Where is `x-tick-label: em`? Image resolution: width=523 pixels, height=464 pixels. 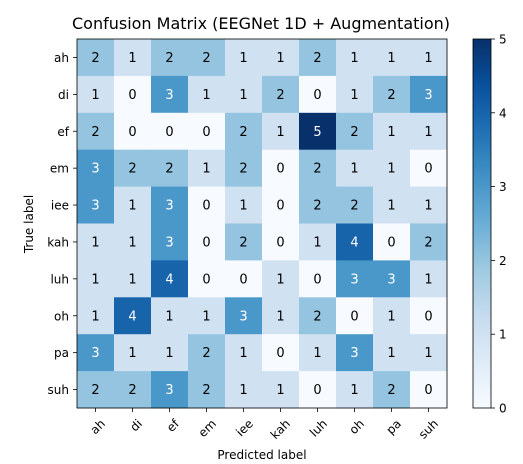
x-tick-label: em is located at coordinates (207, 428).